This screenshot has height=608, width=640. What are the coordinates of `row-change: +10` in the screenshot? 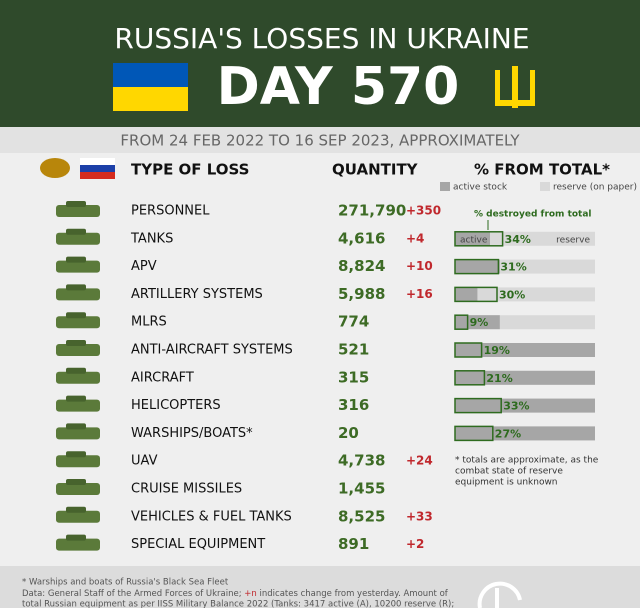 It's located at (419, 266).